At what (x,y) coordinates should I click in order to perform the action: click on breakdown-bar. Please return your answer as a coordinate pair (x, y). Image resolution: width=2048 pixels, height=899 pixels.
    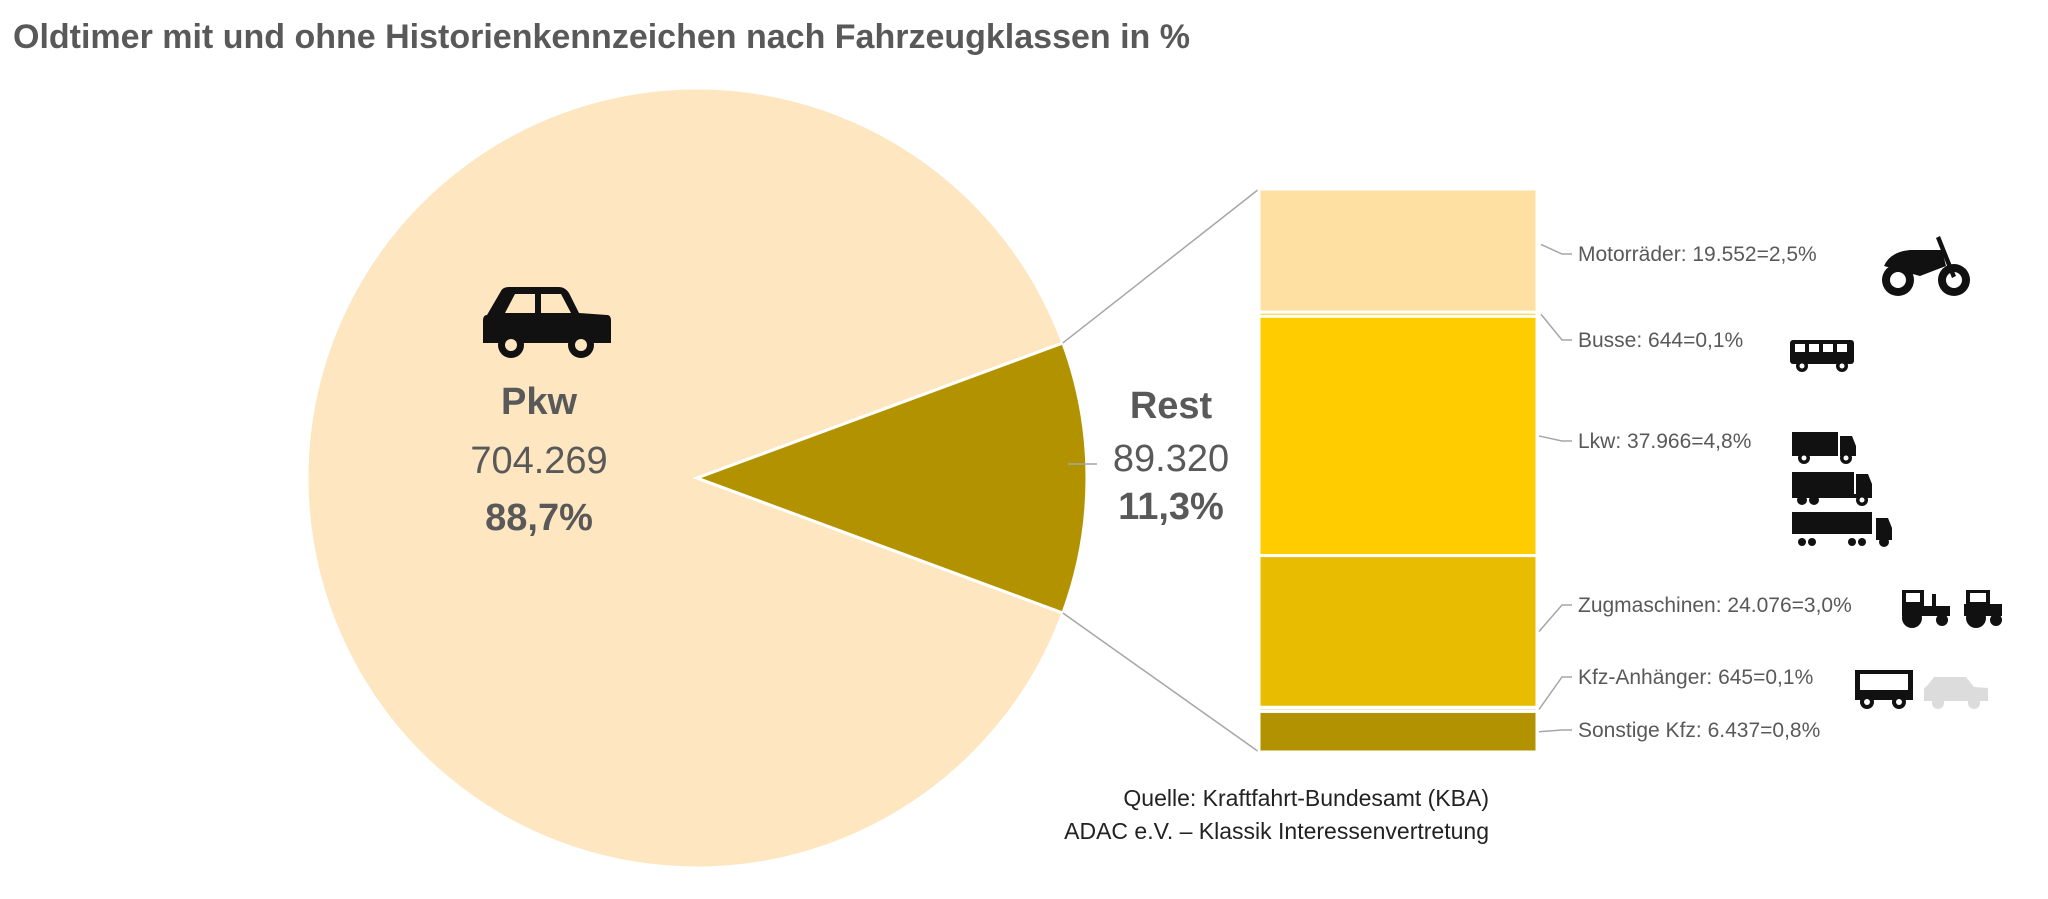
    Looking at the image, I should click on (1398, 470).